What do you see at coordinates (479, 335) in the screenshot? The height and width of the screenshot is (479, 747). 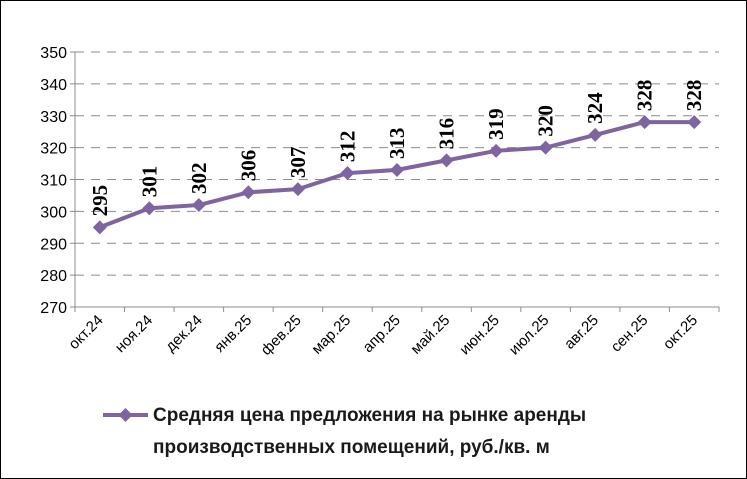 I see `x-tick-label: июн.25` at bounding box center [479, 335].